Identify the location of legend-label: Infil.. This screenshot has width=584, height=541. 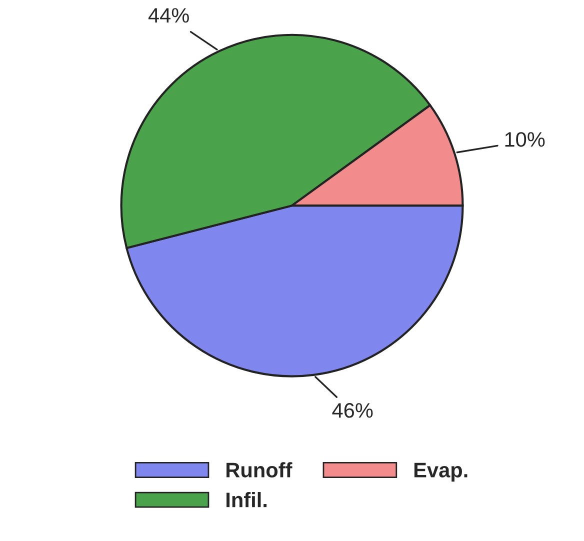
(246, 500).